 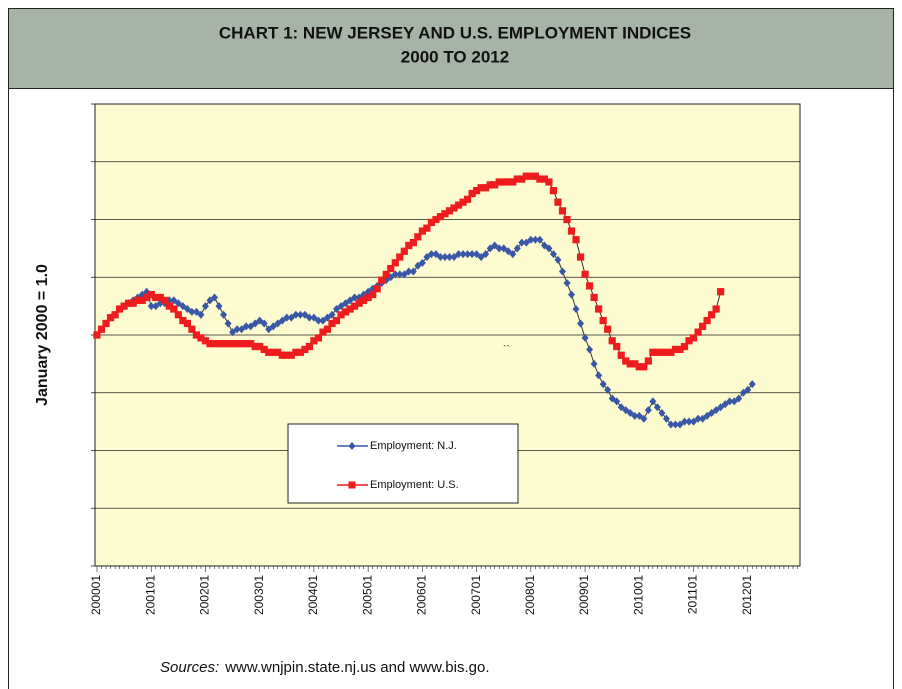 I want to click on x-tick-label: 200201, so click(x=205, y=595).